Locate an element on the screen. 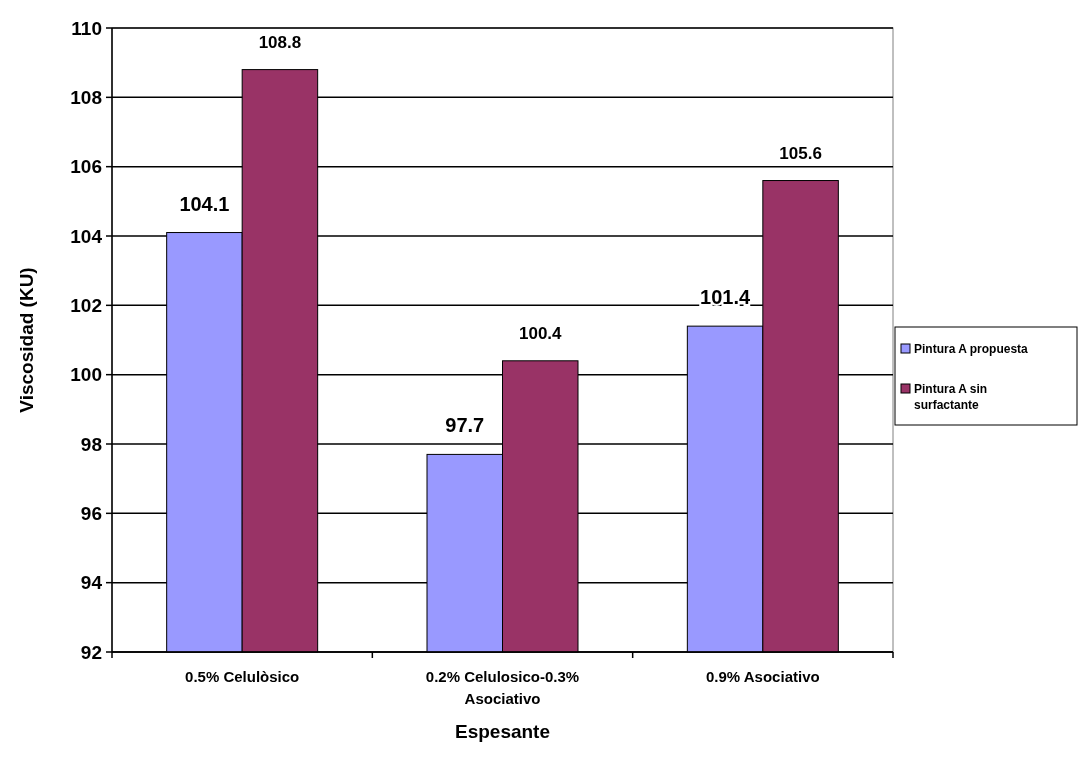  y-tick-label: 102 is located at coordinates (86, 305).